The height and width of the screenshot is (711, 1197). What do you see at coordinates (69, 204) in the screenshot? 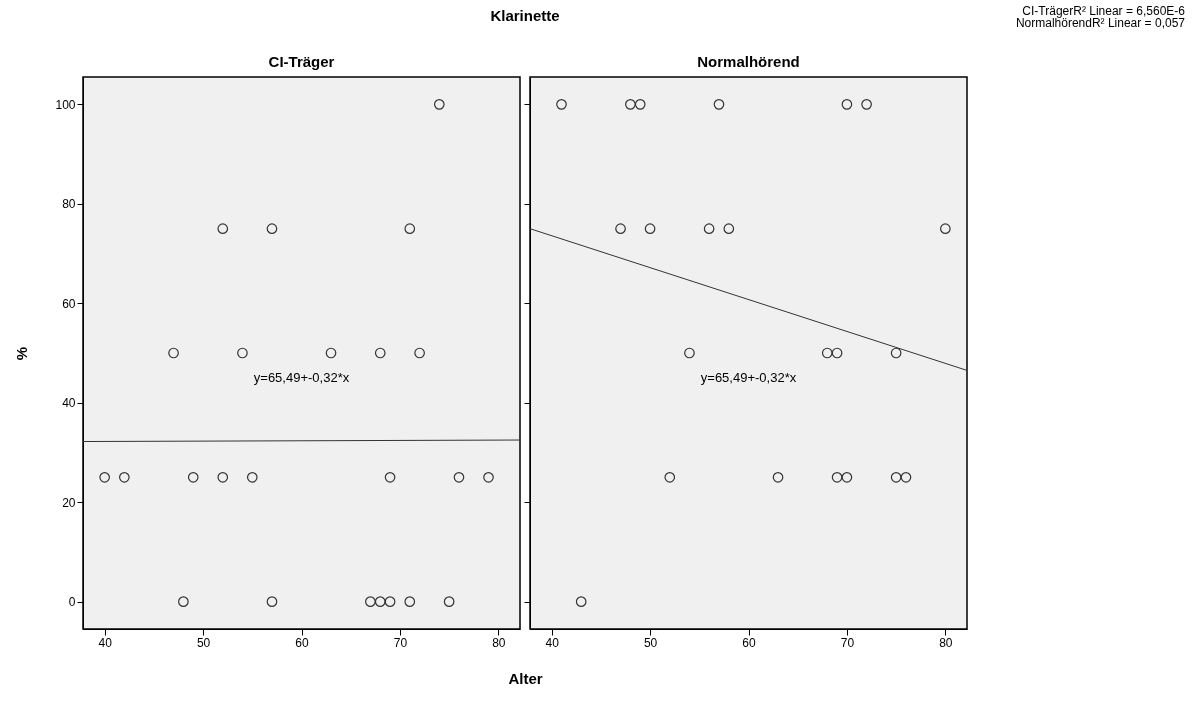
I see `y-tick-label: 80` at bounding box center [69, 204].